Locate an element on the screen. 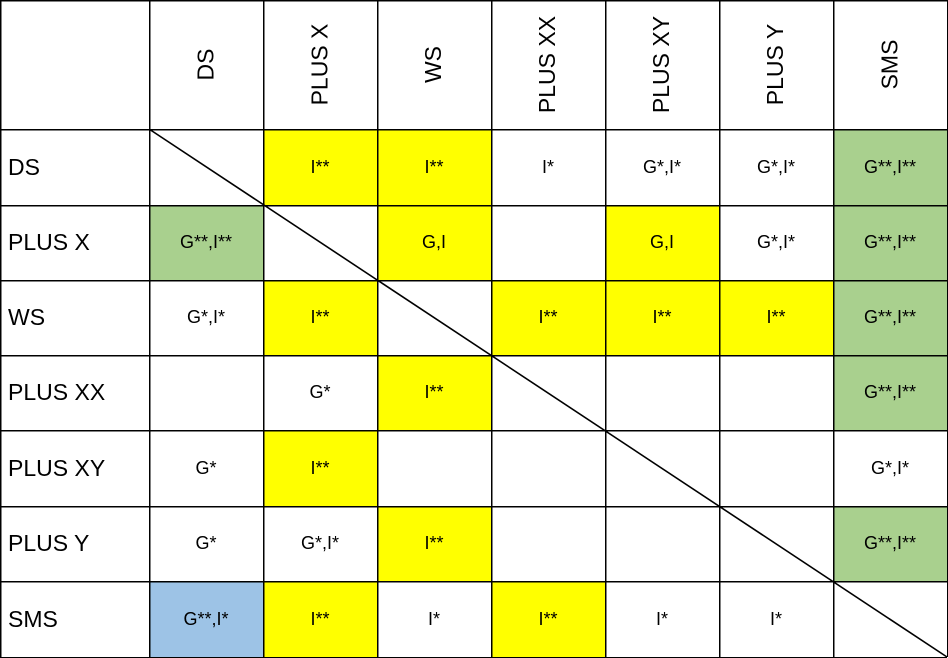 The image size is (948, 658). cell-ds-vs-ws: I** is located at coordinates (434, 167).